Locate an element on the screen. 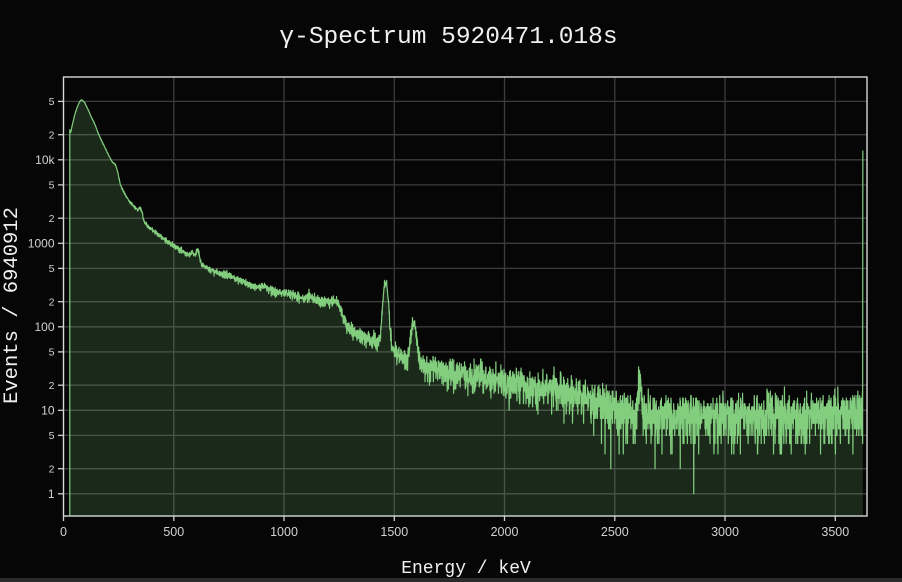  svg-text: 0 is located at coordinates (63, 532).